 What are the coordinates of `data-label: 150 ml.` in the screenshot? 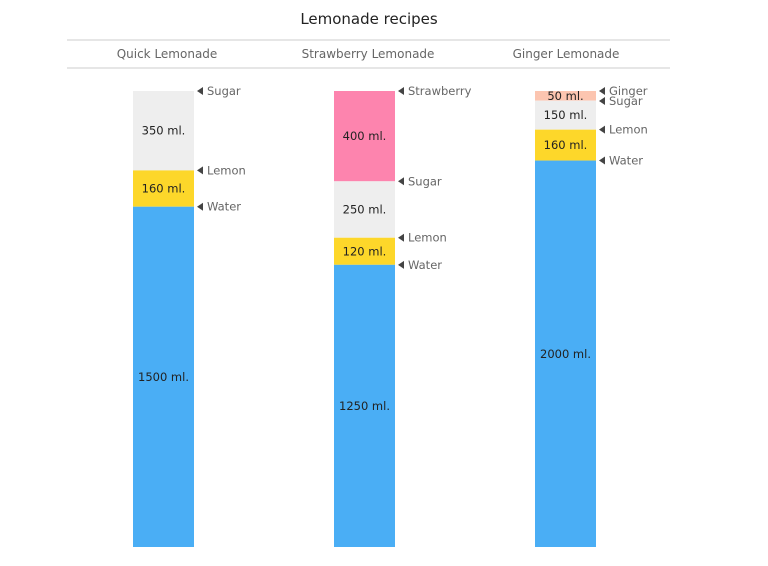 It's located at (566, 115).